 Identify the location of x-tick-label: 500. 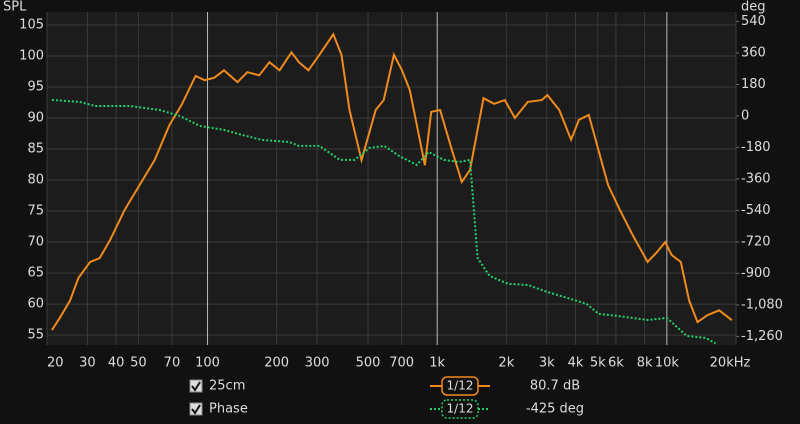
(368, 363).